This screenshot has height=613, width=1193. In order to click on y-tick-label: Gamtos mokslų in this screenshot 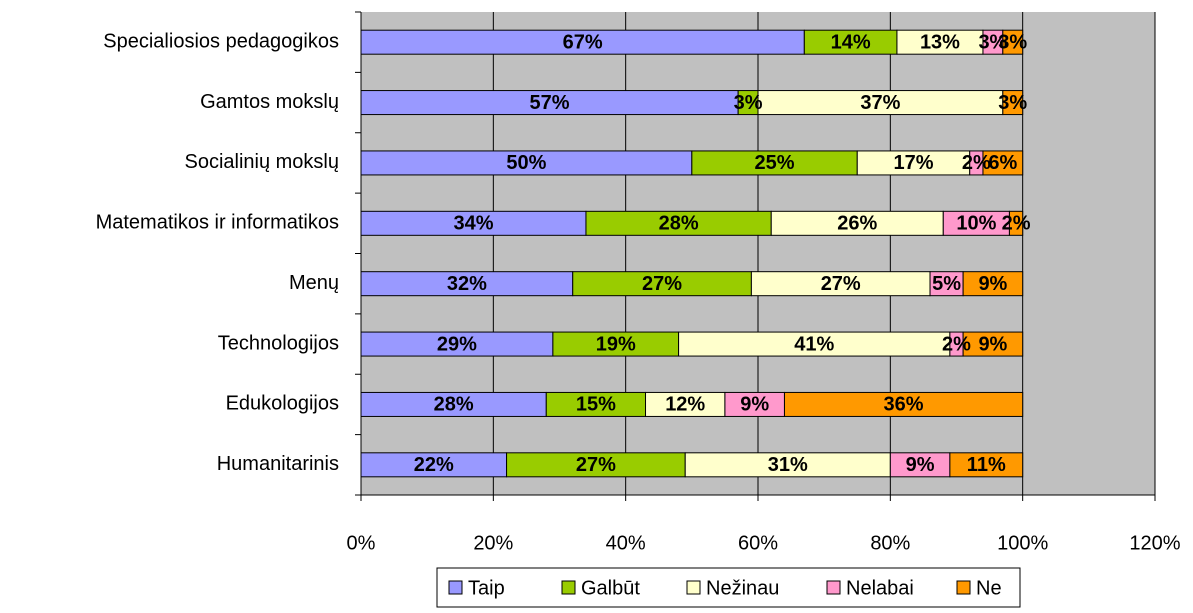, I will do `click(269, 102)`.